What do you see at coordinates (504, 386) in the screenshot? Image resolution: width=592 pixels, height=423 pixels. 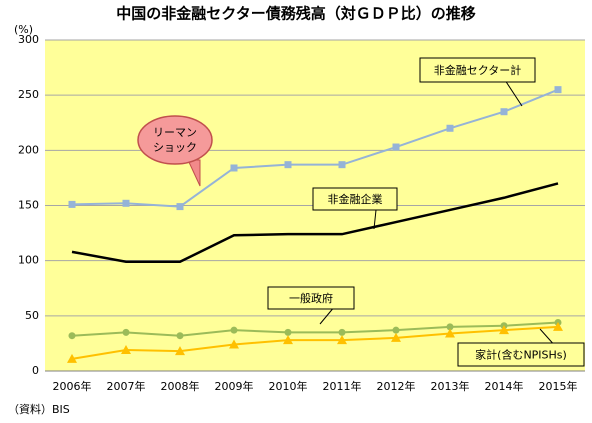 I see `x-tick-label: 2014年` at bounding box center [504, 386].